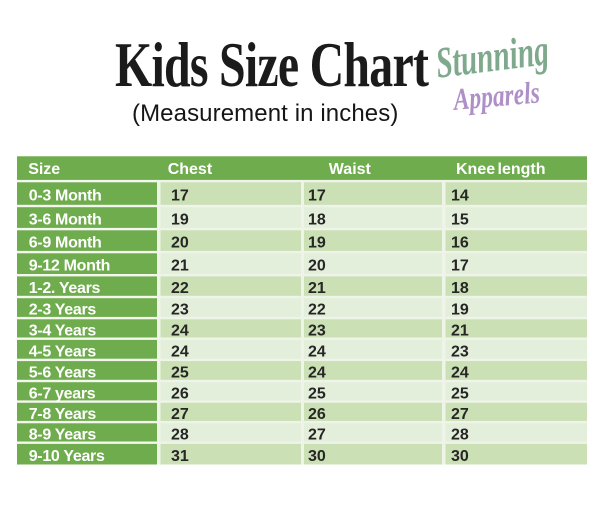  Describe the element at coordinates (65, 288) in the screenshot. I see `svg-text: 1-2. Years` at that location.